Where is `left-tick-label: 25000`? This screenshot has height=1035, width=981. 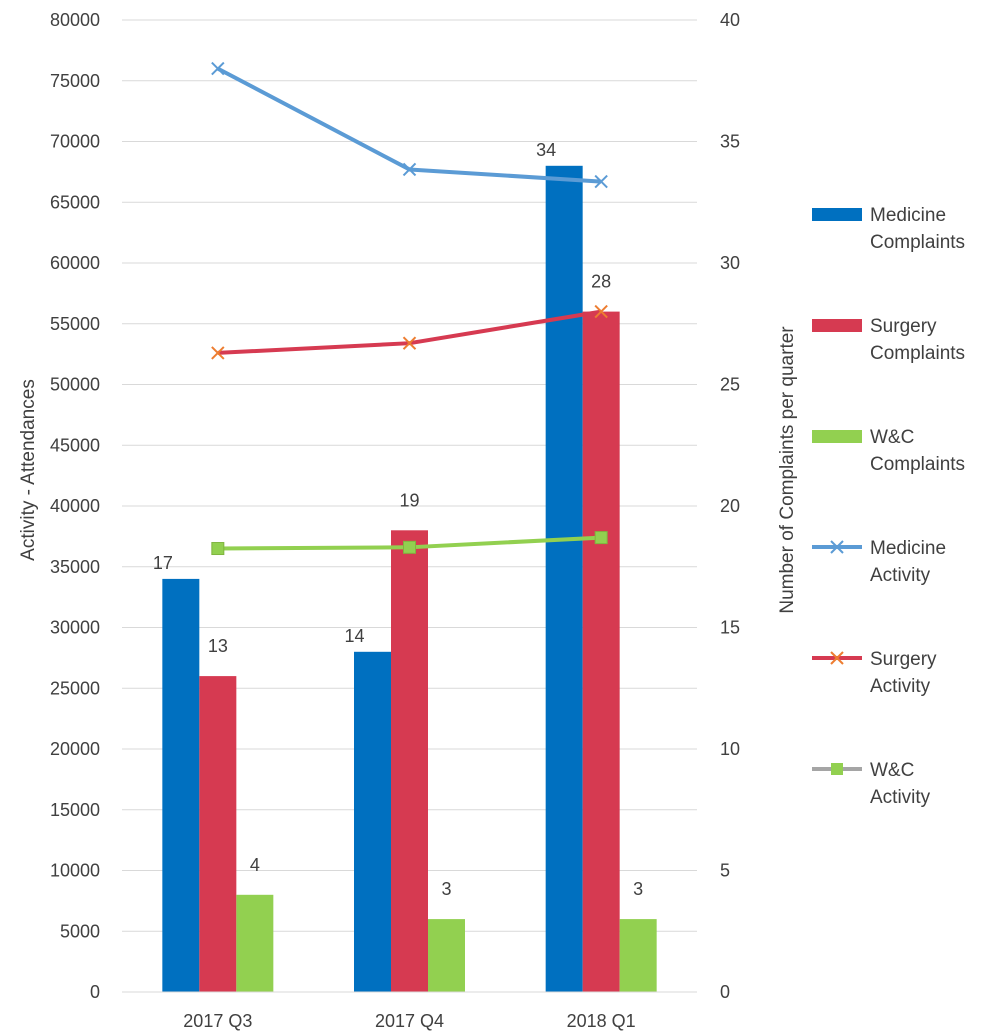
left-tick-label: 25000 is located at coordinates (75, 688).